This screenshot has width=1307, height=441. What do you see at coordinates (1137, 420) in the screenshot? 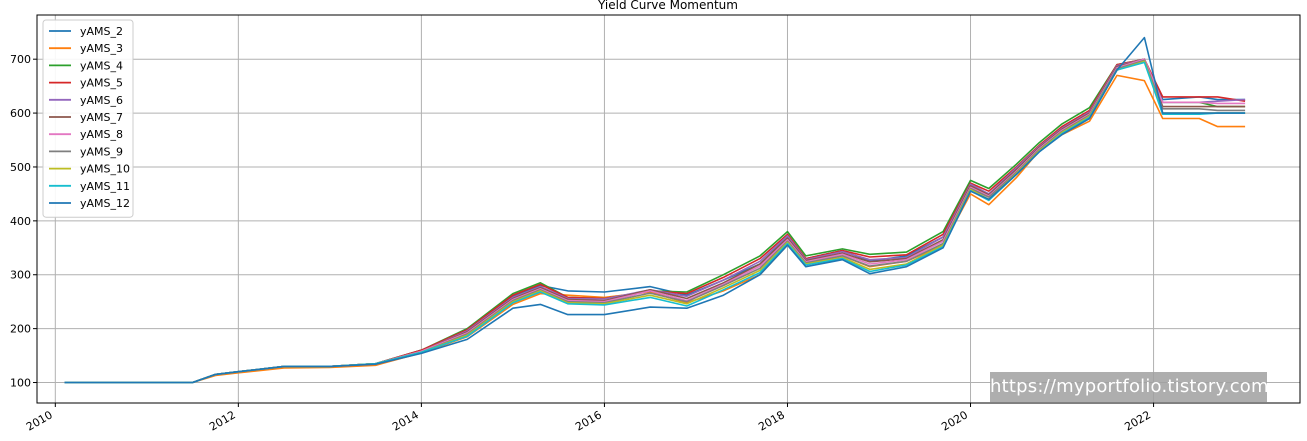
I see `x-tick-label: 2022` at bounding box center [1137, 420].